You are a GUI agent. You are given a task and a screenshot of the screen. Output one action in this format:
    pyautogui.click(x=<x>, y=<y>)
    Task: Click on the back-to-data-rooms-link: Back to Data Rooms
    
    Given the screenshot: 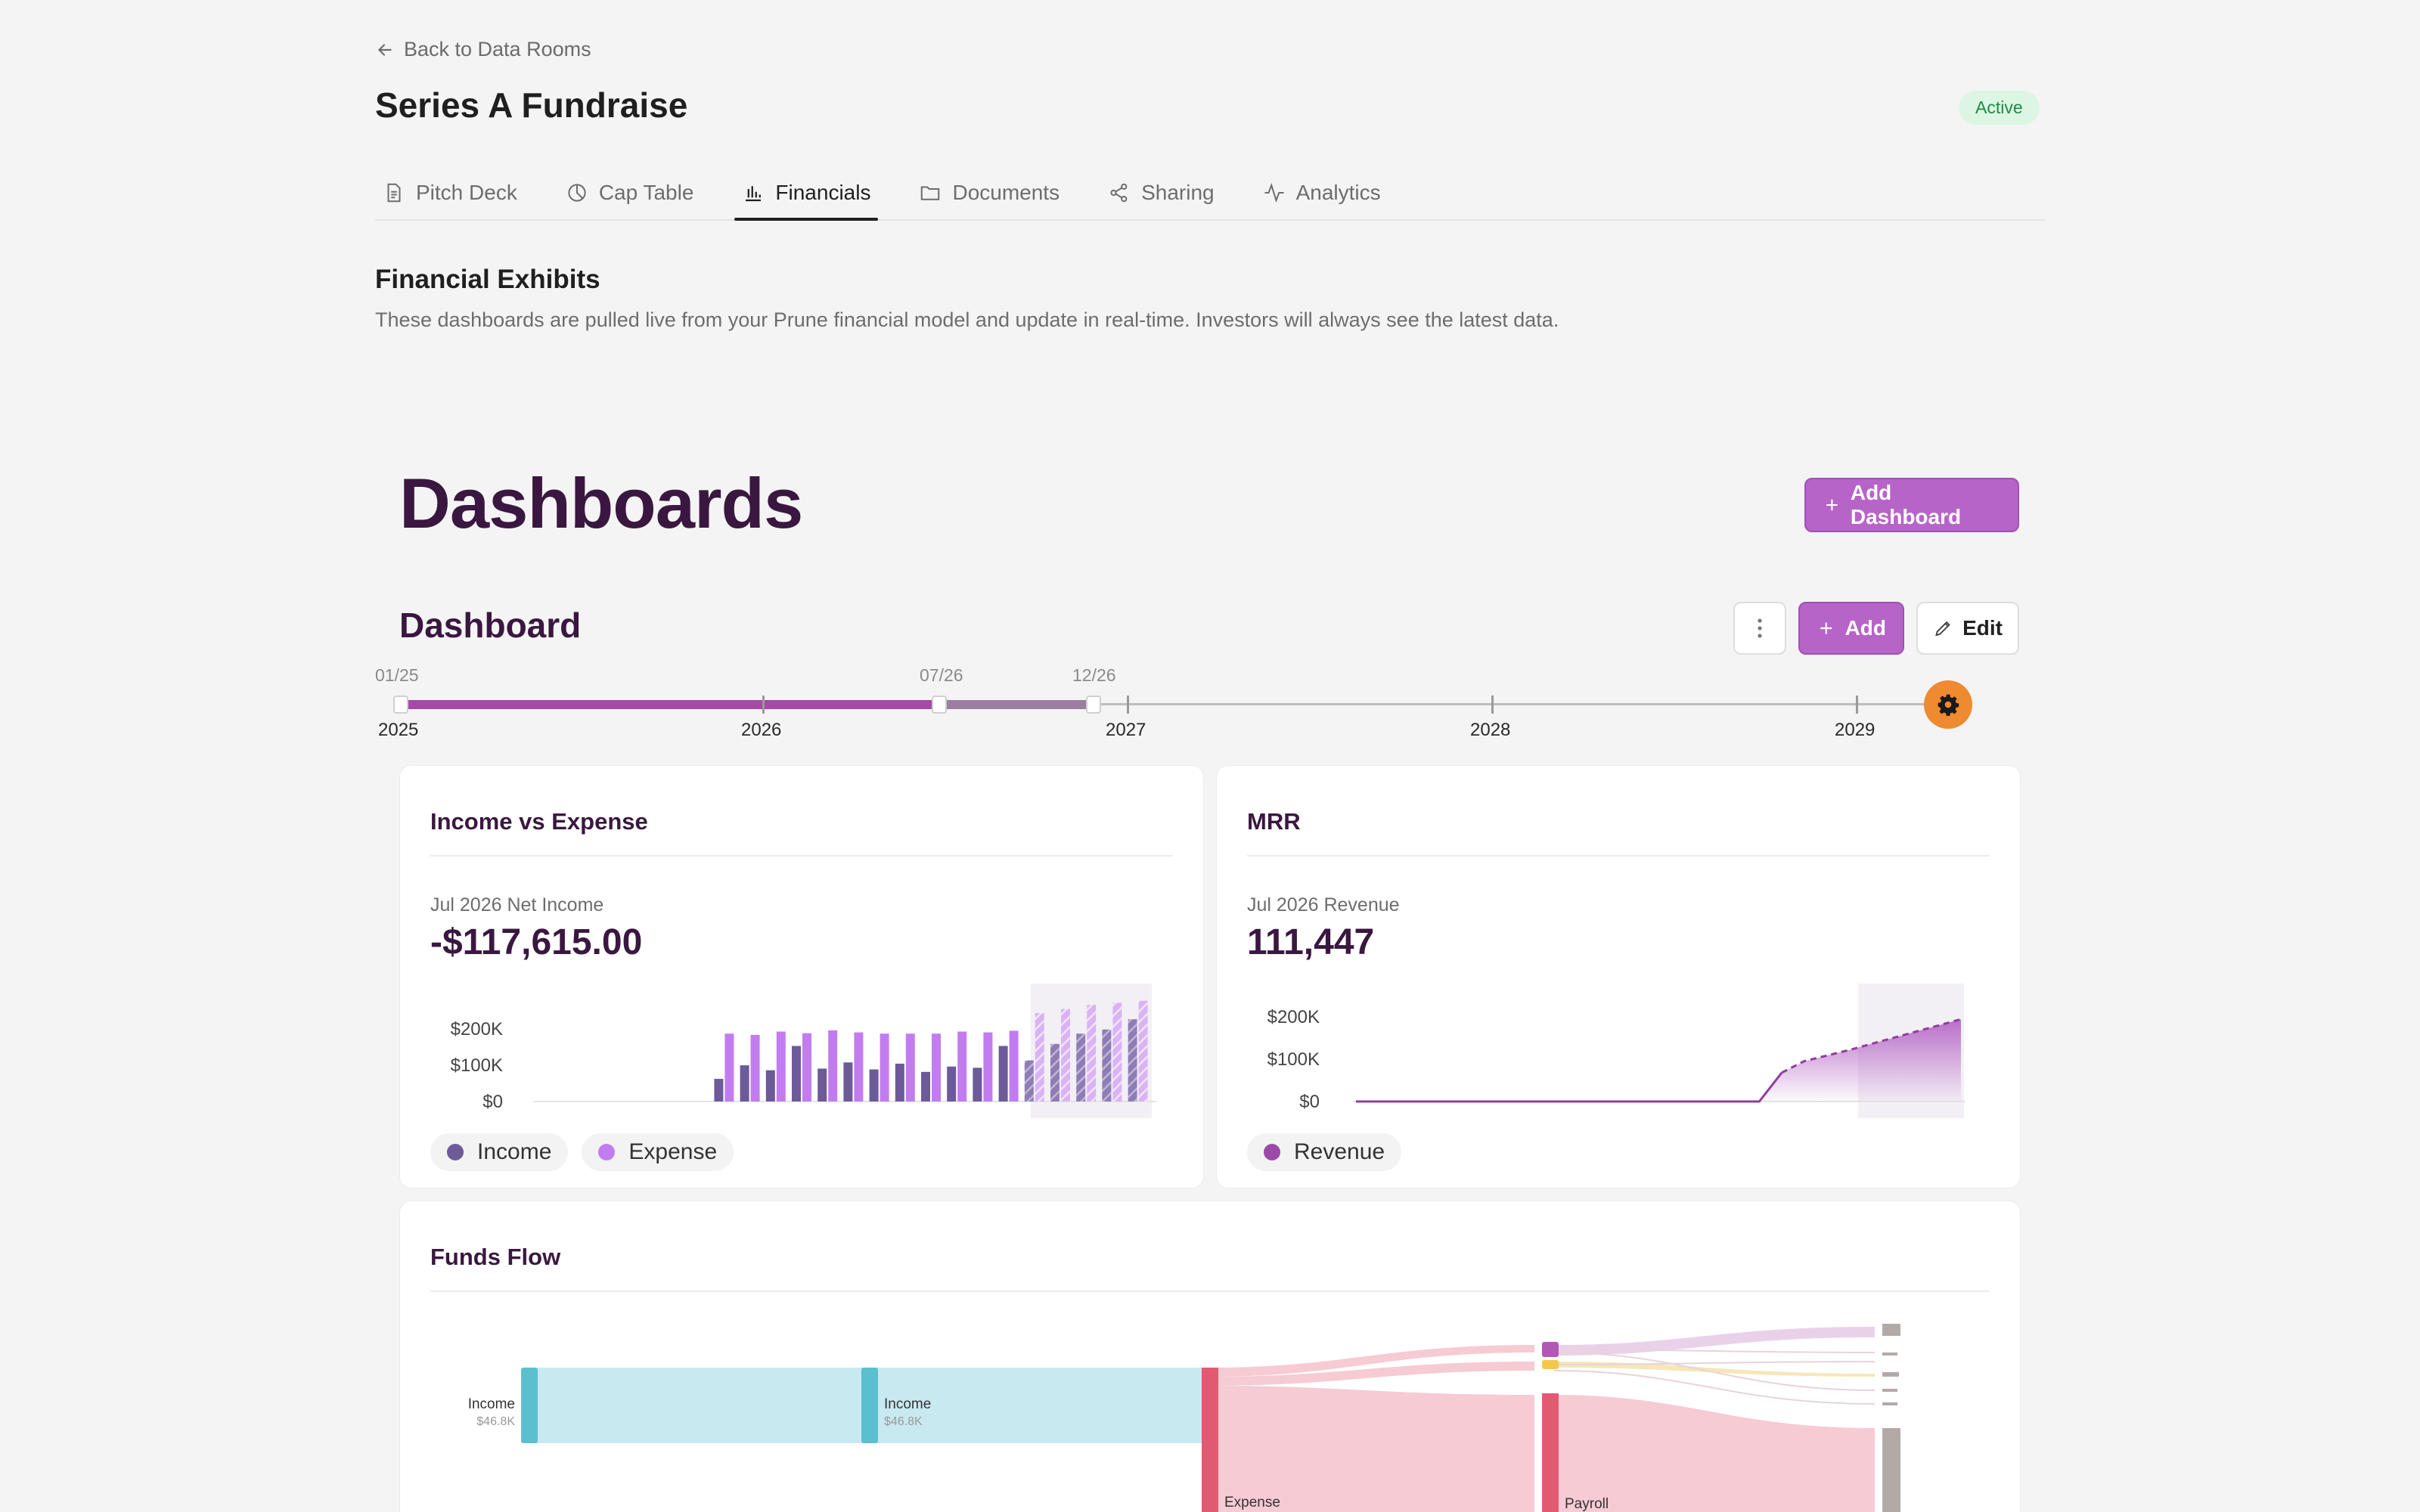 What is the action you would take?
    pyautogui.click(x=483, y=50)
    